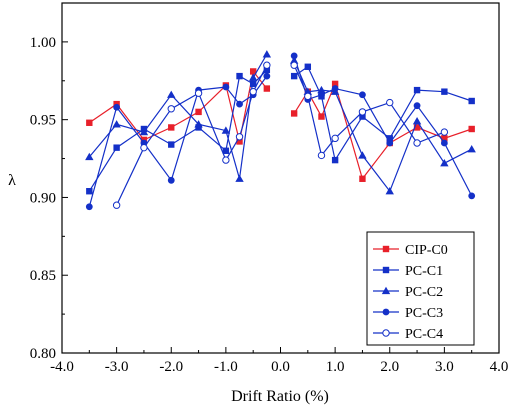  Describe the element at coordinates (424, 334) in the screenshot. I see `legend-label: PC-C4` at that location.